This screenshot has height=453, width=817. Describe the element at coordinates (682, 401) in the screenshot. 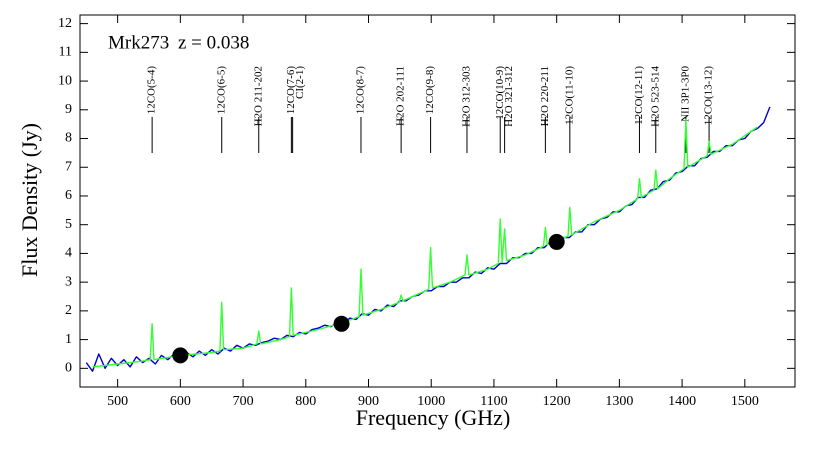

I see `x-tick-label: 1400` at that location.